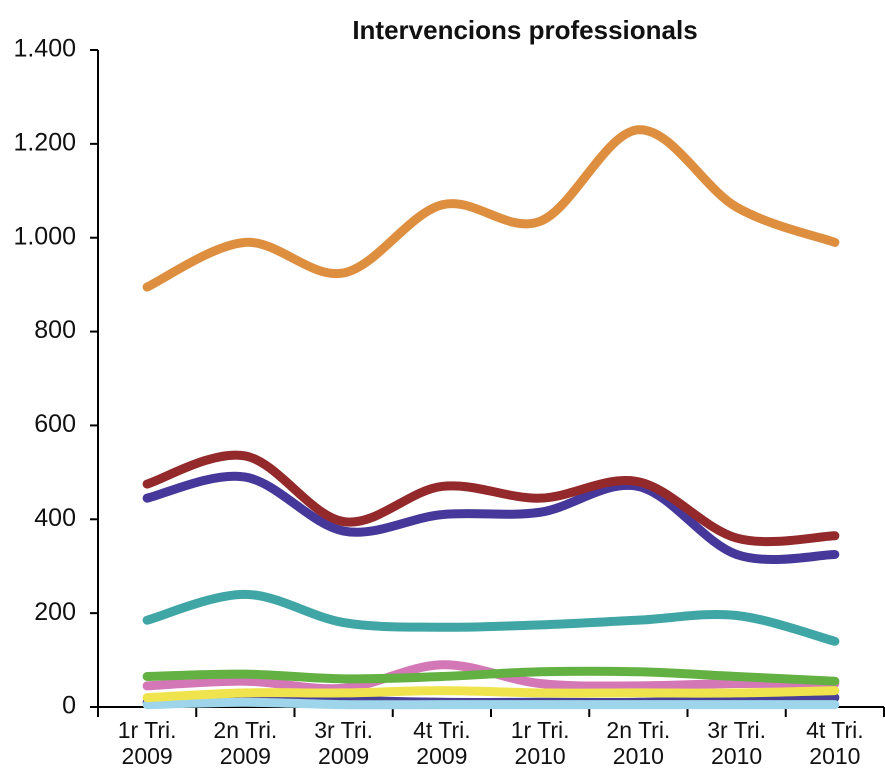 This screenshot has width=885, height=783. Describe the element at coordinates (55, 424) in the screenshot. I see `y-tick-label: 600` at that location.